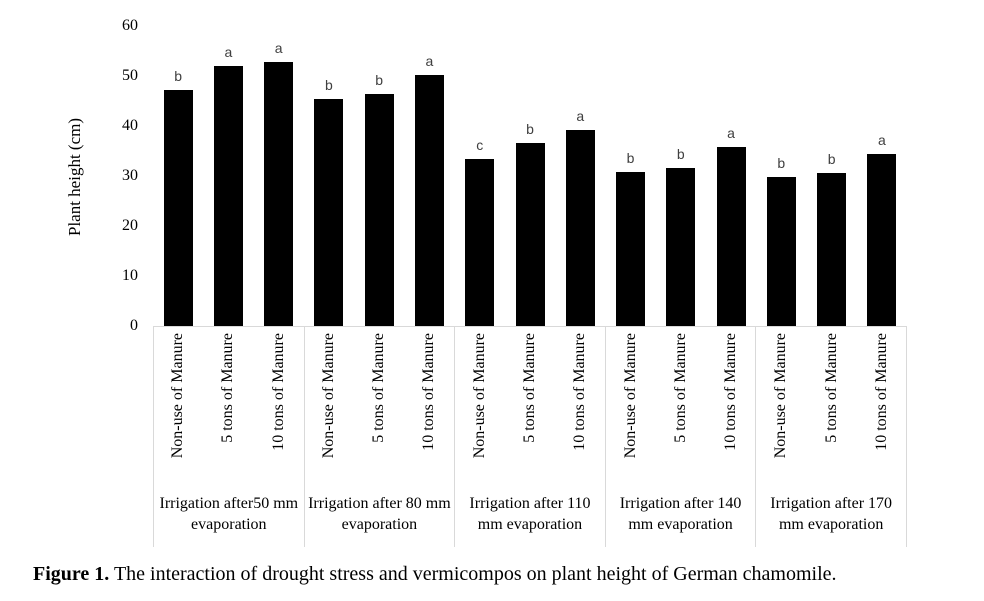 The width and height of the screenshot is (984, 601). What do you see at coordinates (379, 503) in the screenshot?
I see `group-label-line: Irrigation after 80 mm` at bounding box center [379, 503].